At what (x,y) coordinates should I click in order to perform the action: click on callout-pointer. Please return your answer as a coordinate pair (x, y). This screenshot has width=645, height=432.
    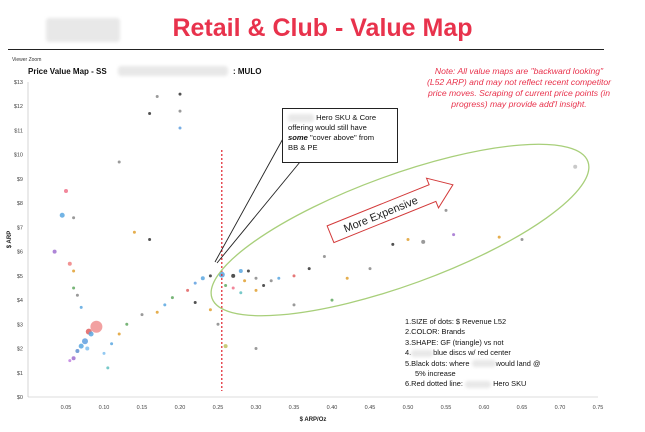
    Looking at the image, I should click on (258, 212).